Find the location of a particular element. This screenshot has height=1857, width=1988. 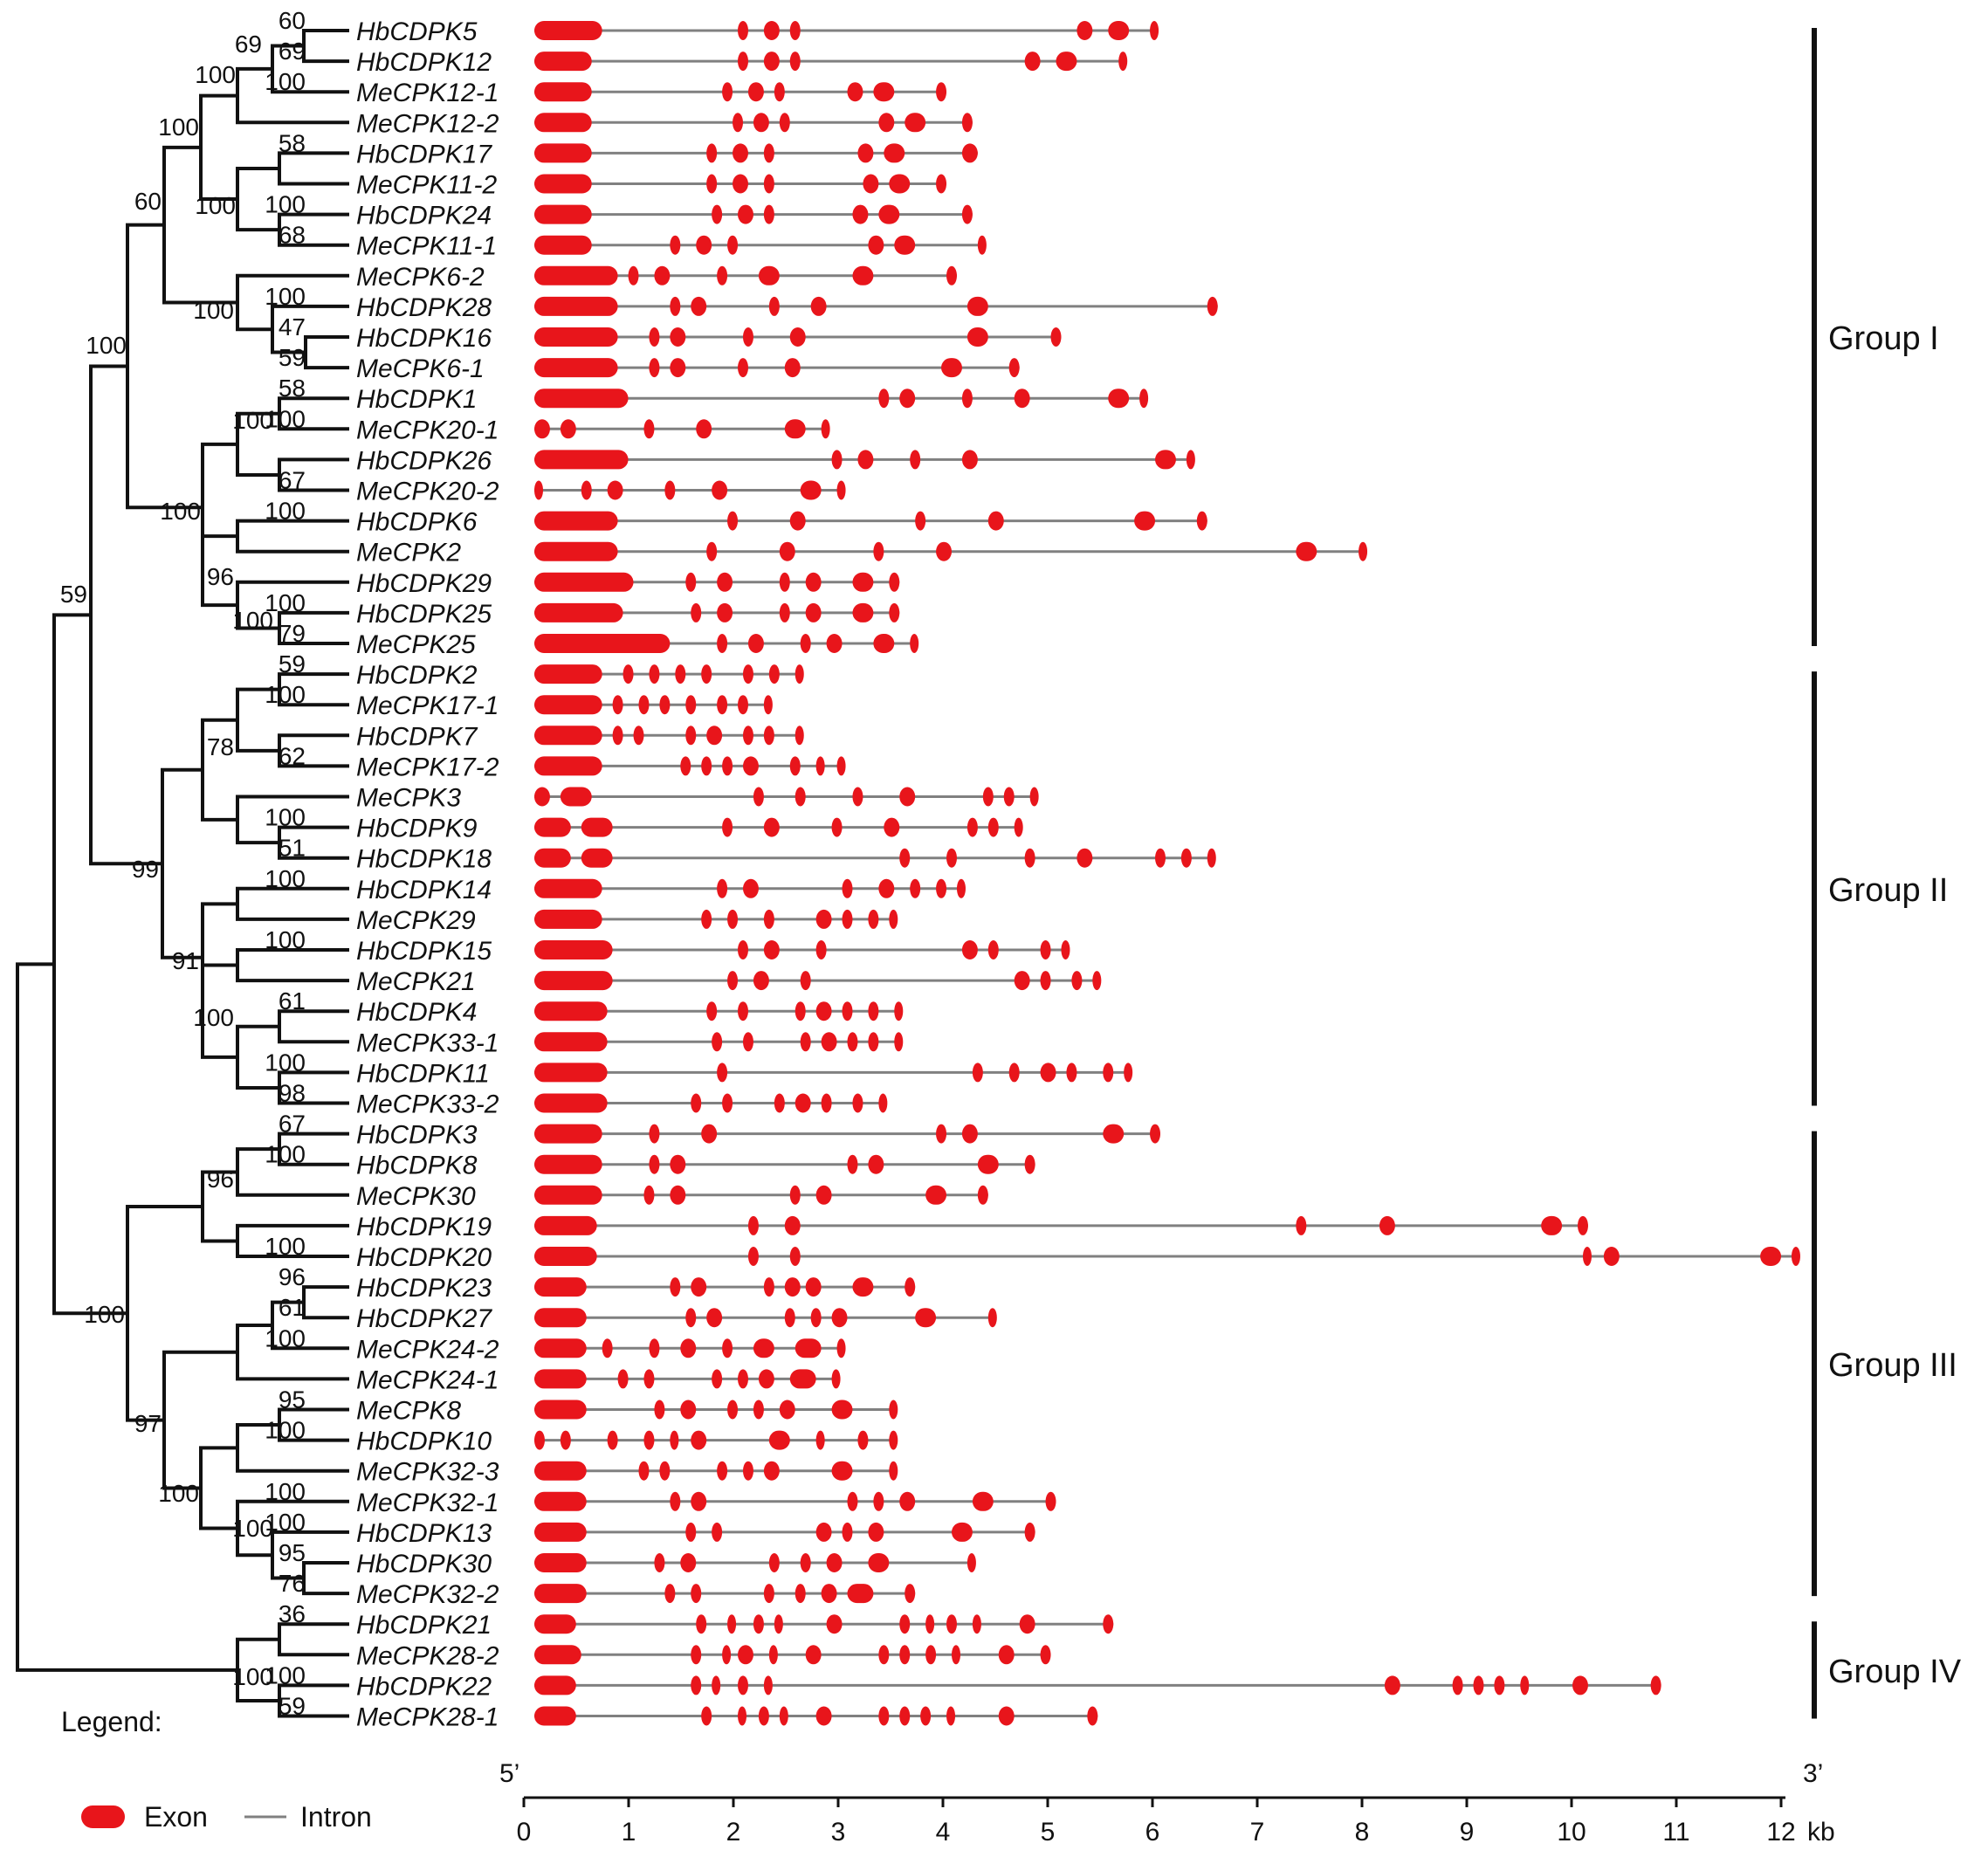

gene-label: MeCPK20-2 is located at coordinates (427, 492).